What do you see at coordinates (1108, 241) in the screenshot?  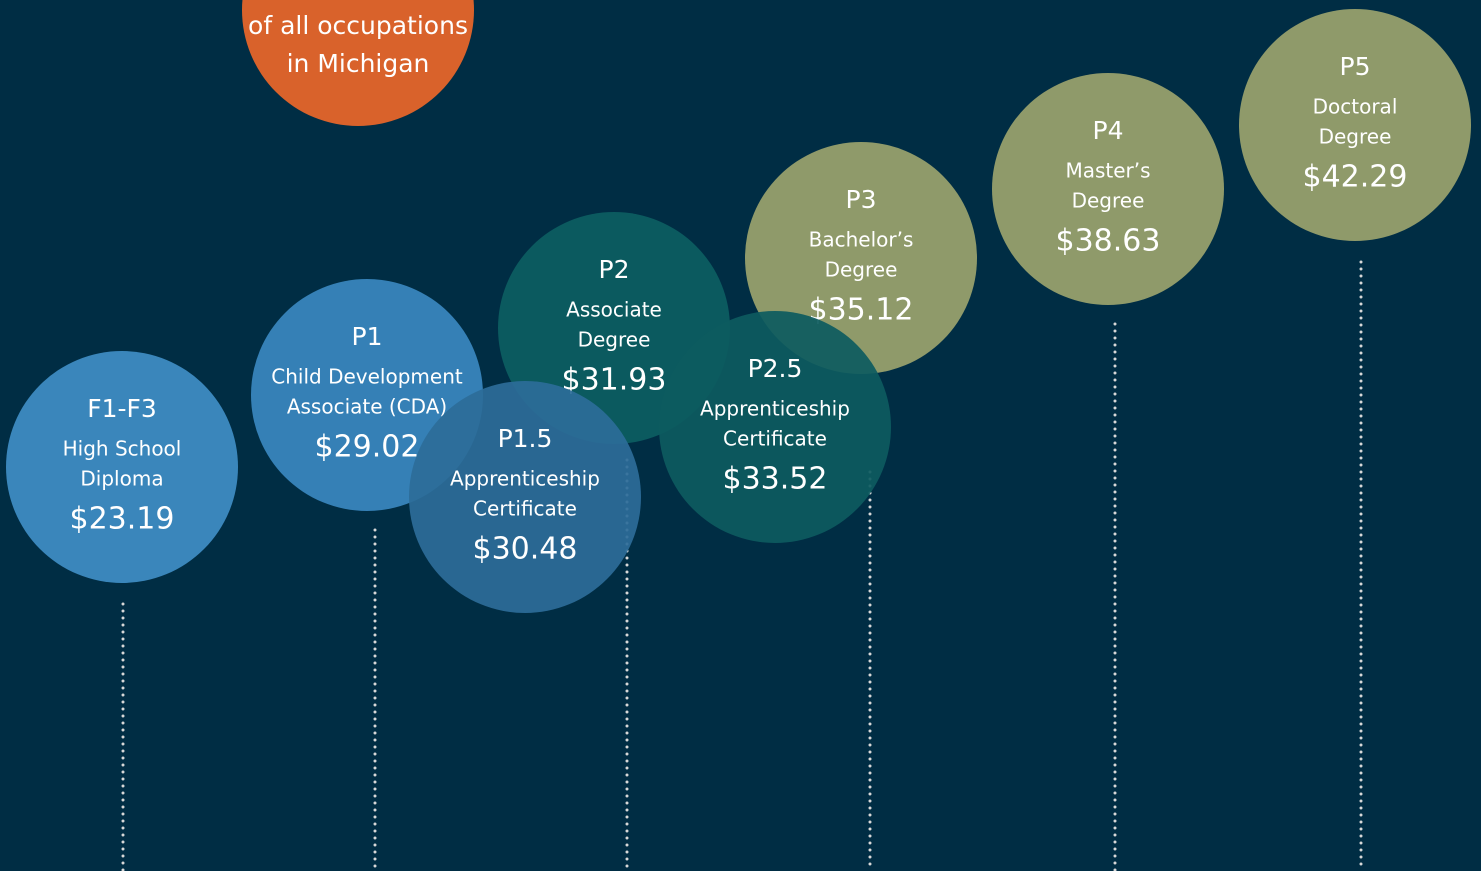 I see `wage-label: $38.63` at bounding box center [1108, 241].